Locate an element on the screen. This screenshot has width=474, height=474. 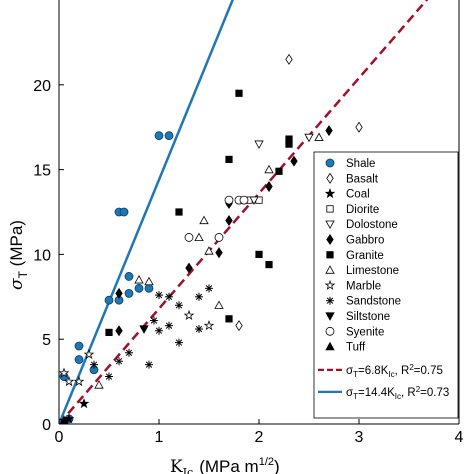
legend-item-fit-2: σT=14.4KIc, R2=0.73 is located at coordinates (383, 393).